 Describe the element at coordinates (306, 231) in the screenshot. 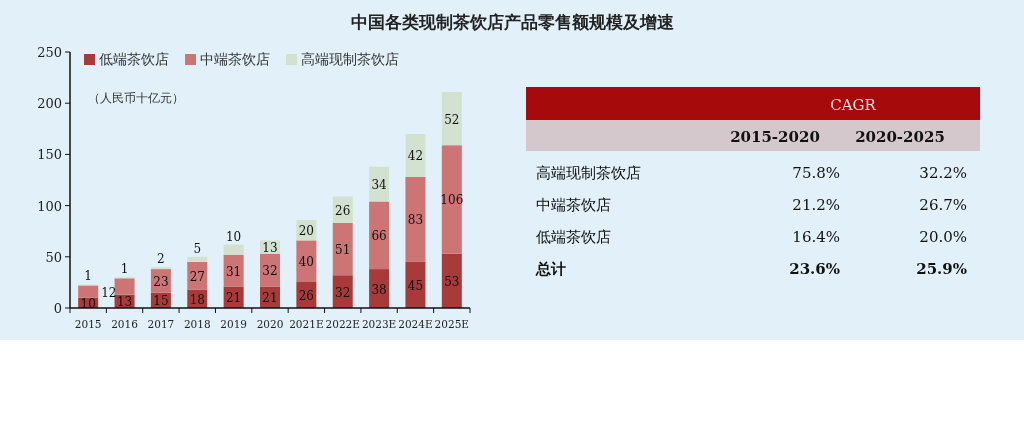

I see `data-label: 20` at that location.